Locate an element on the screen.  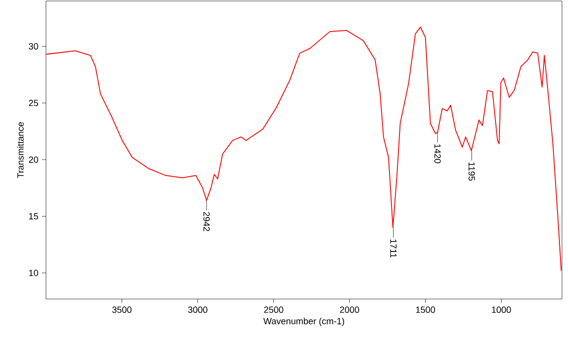
y-tick-label: 25 is located at coordinates (33, 103).